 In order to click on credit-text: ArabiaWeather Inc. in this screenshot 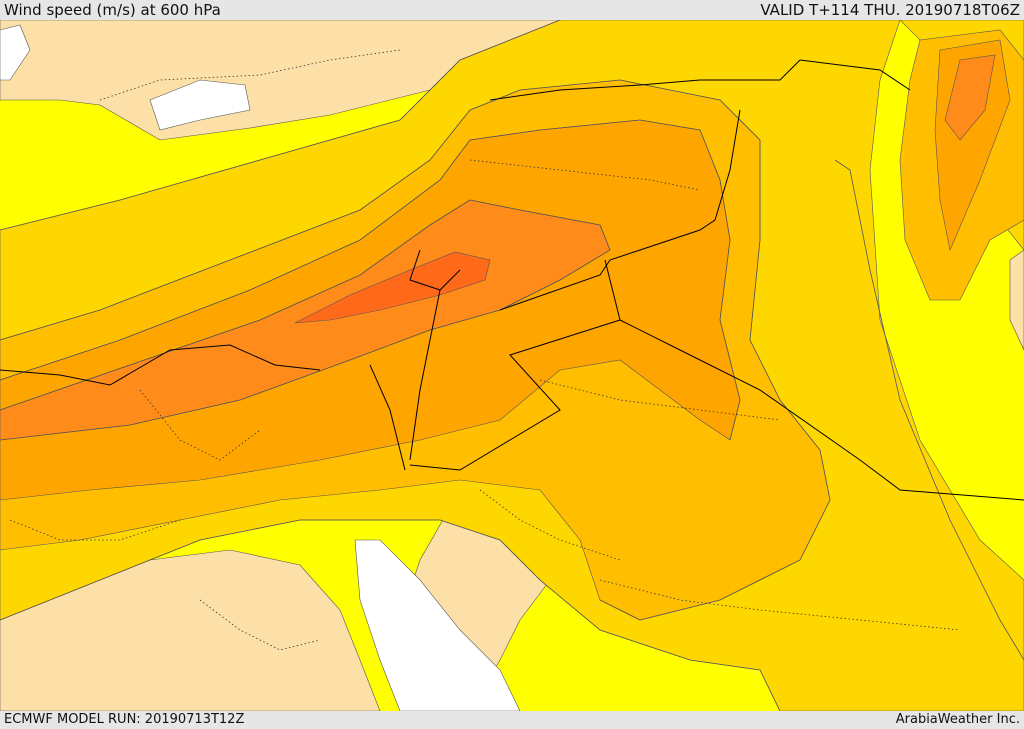, I will do `click(957, 719)`.